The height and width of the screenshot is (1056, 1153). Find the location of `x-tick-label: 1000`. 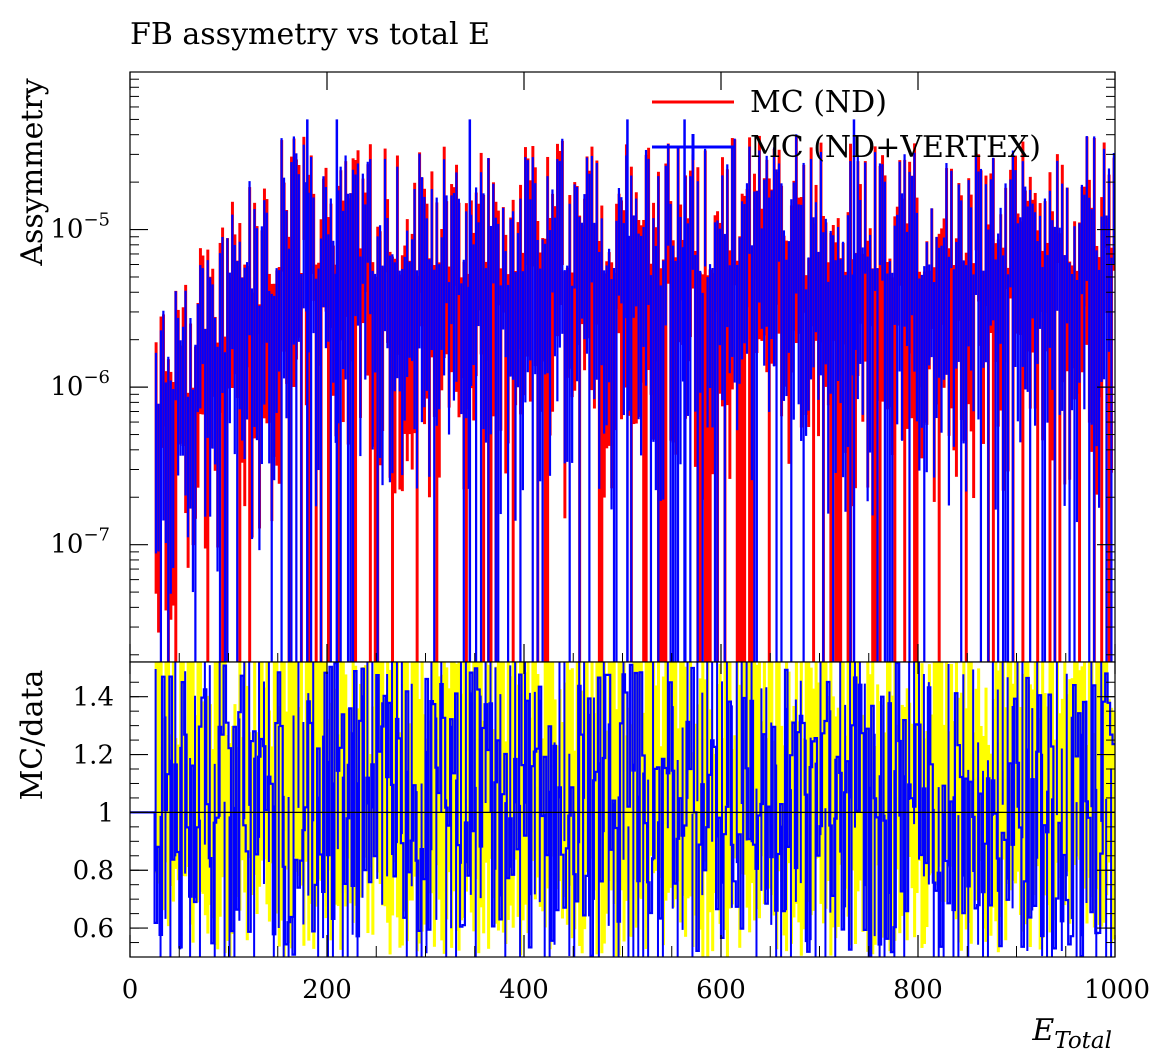

x-tick-label: 1000 is located at coordinates (1117, 990).